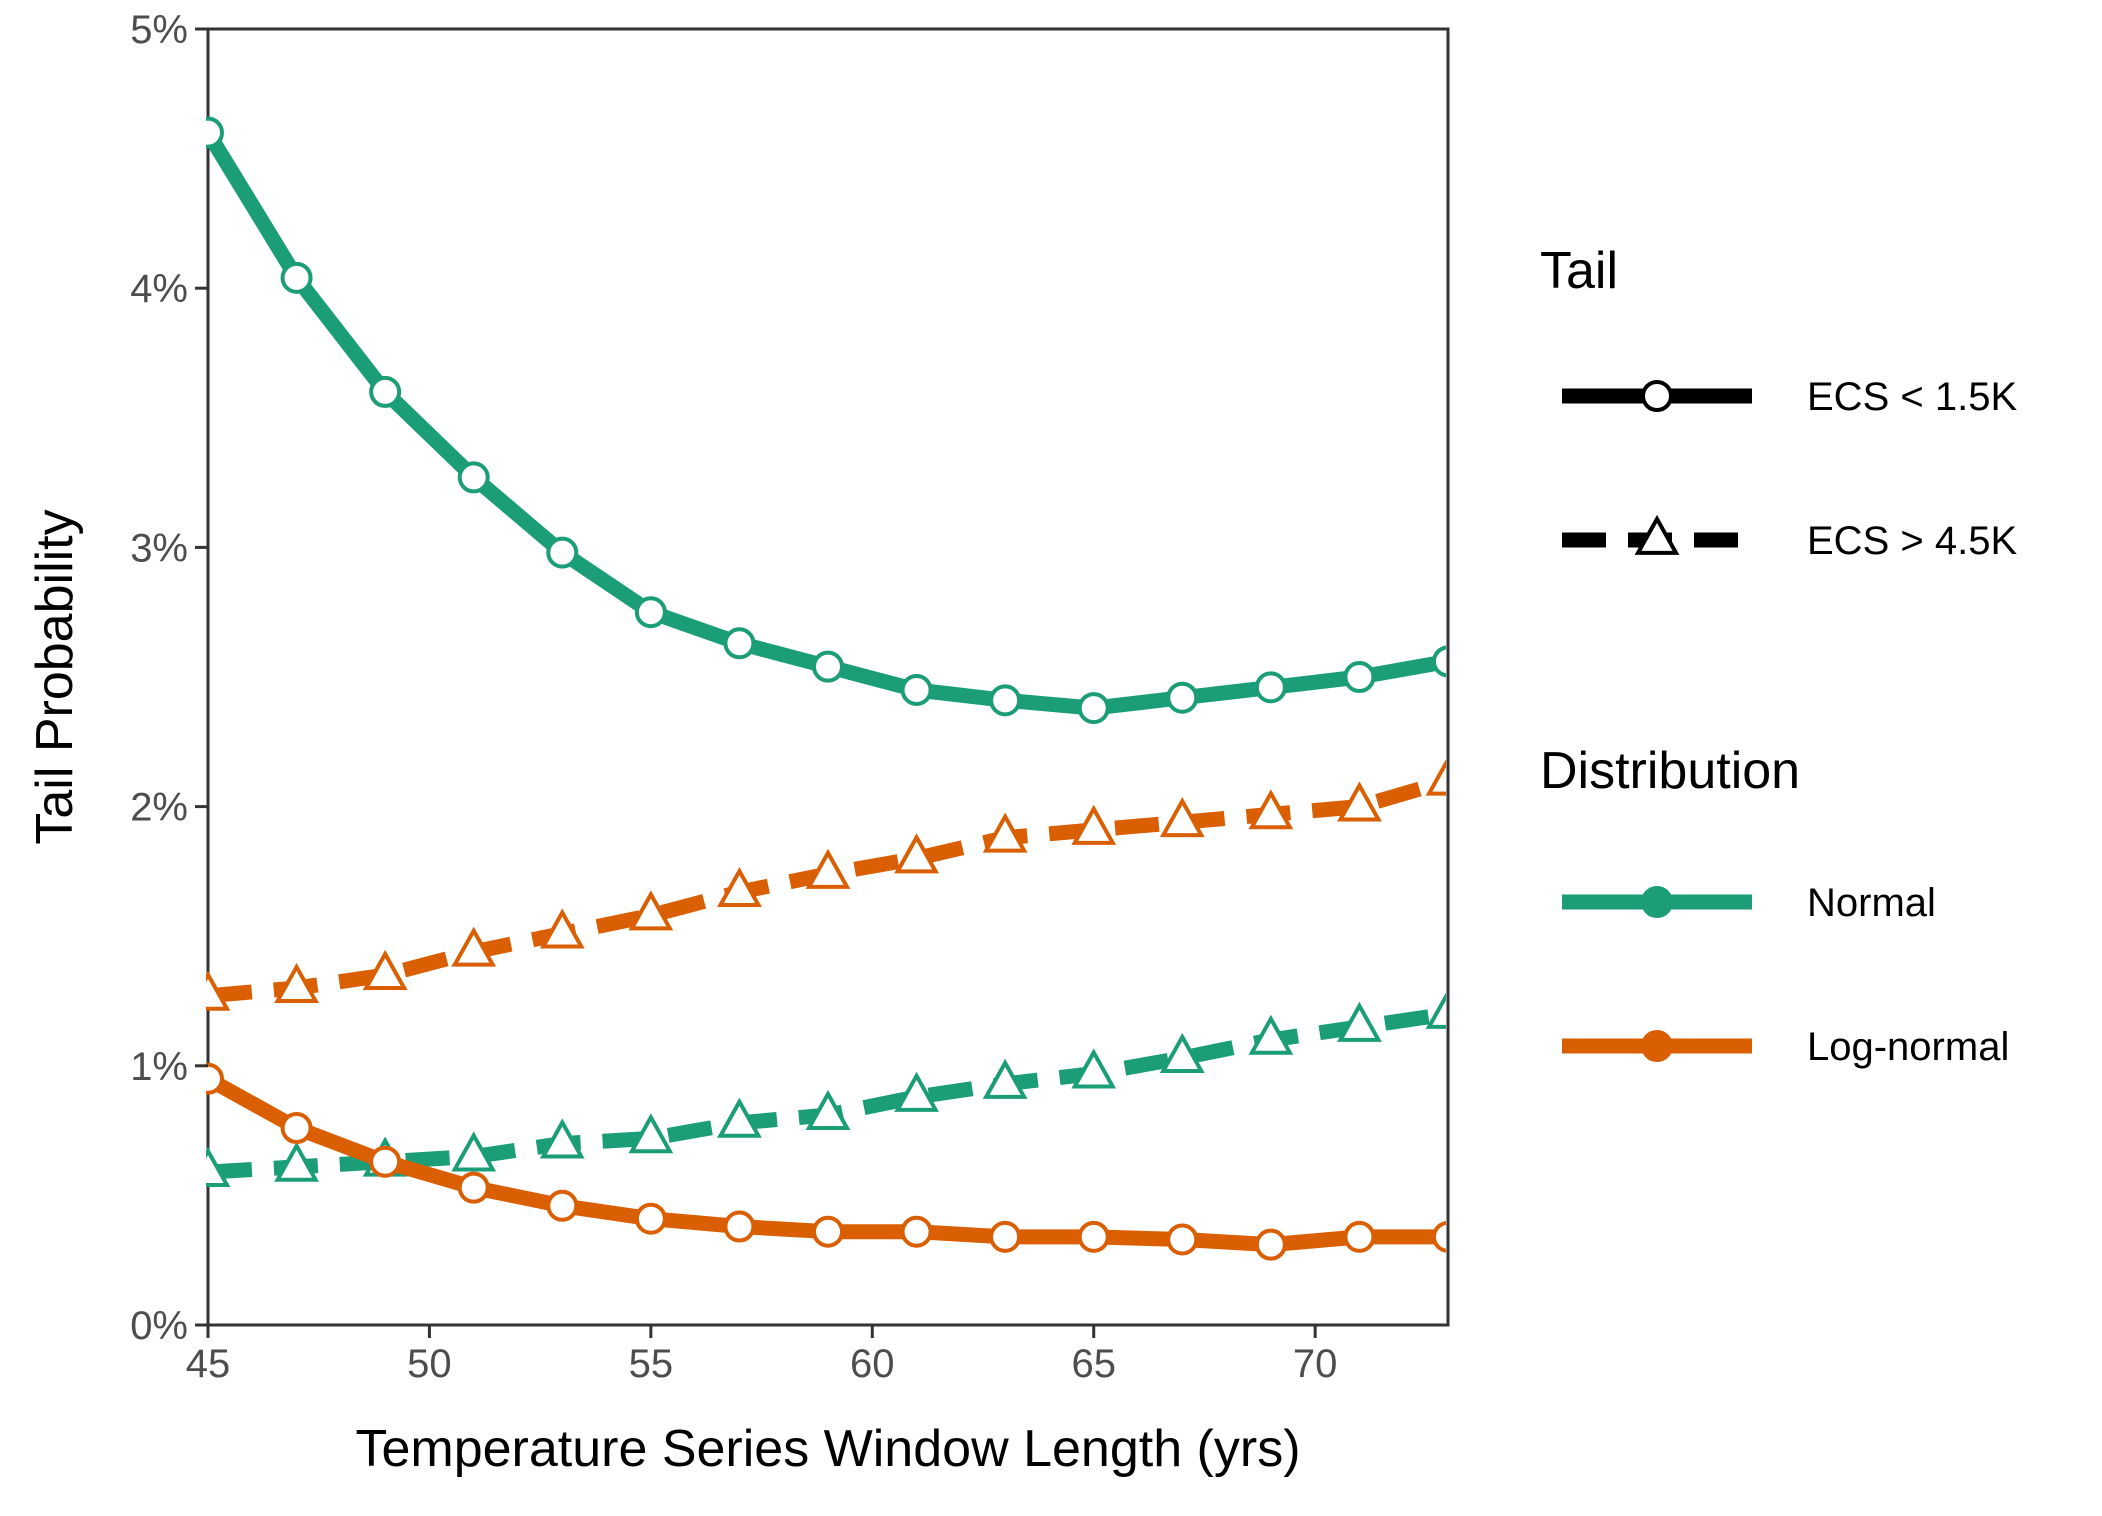  Describe the element at coordinates (55, 676) in the screenshot. I see `y-axis-title: Tail Probability` at that location.